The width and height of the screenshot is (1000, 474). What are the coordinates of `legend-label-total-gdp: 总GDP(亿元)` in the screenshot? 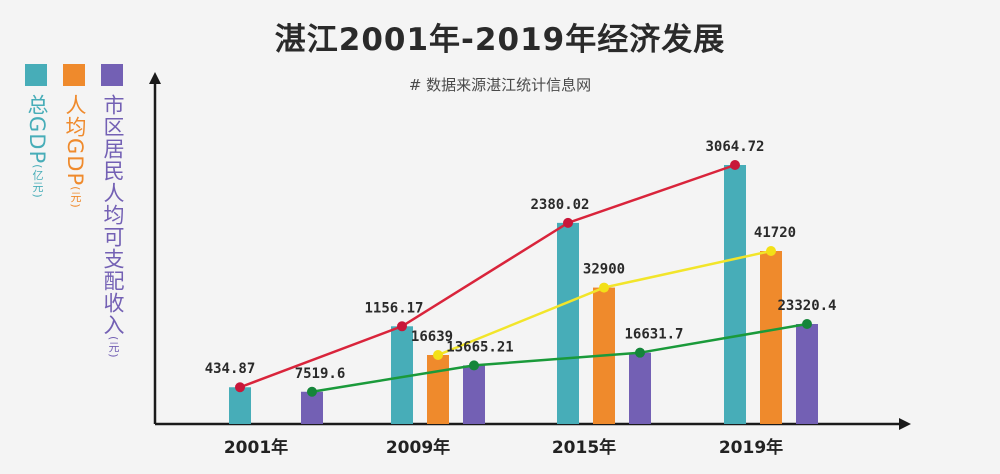 It's located at (37, 146).